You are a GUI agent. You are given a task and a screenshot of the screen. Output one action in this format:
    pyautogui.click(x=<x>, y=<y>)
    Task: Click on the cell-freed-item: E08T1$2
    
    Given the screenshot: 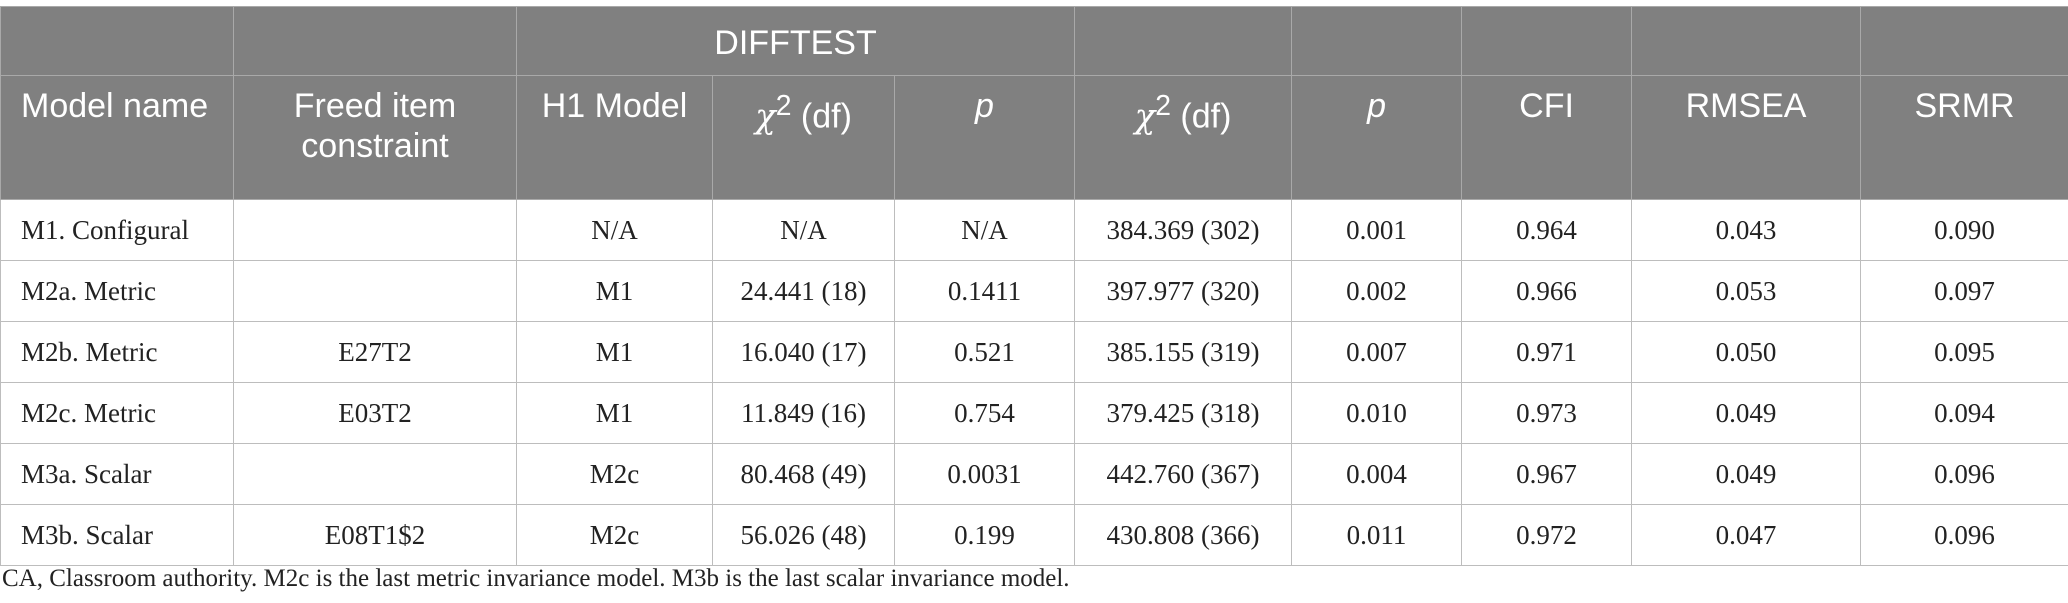 What is the action you would take?
    pyautogui.click(x=375, y=535)
    